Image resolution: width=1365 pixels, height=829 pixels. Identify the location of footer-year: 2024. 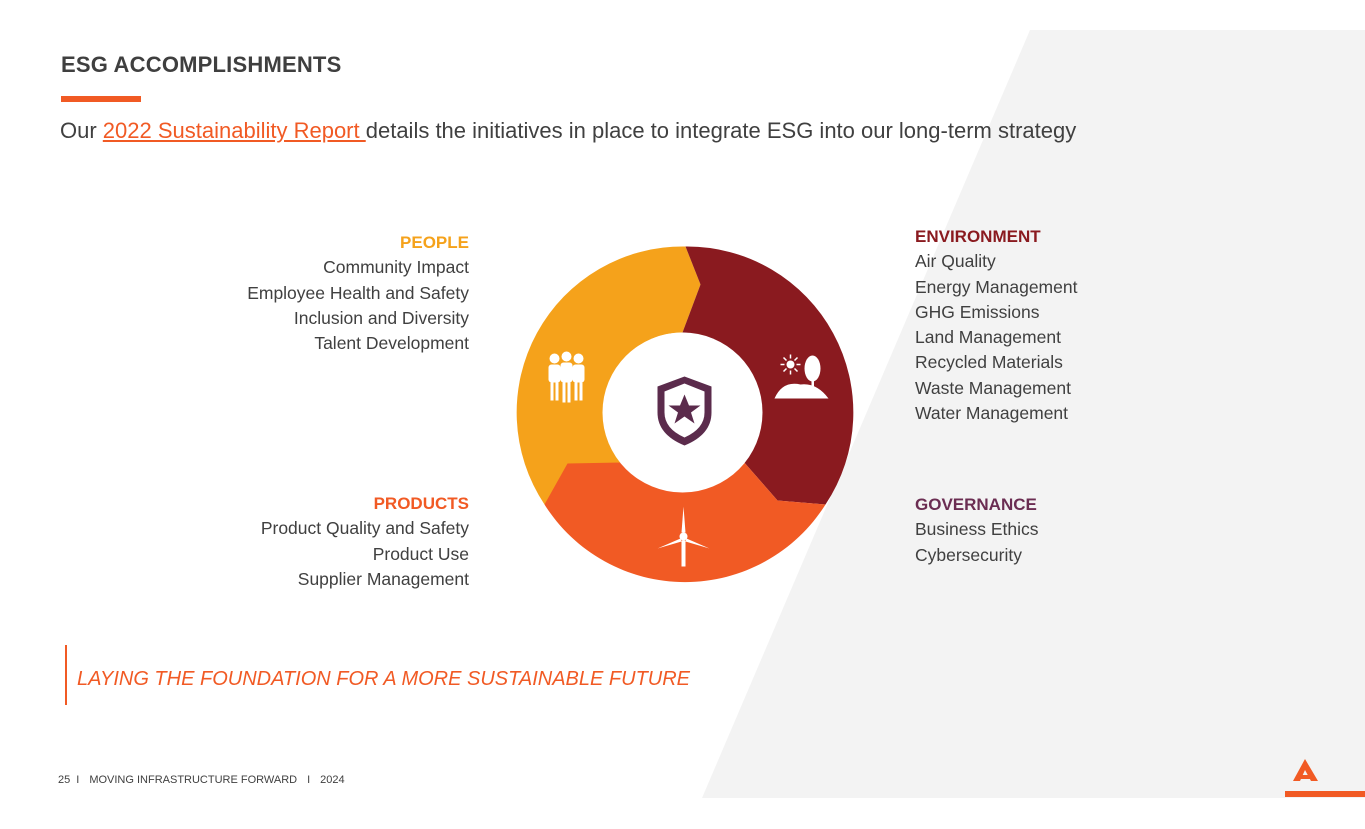
(332, 780).